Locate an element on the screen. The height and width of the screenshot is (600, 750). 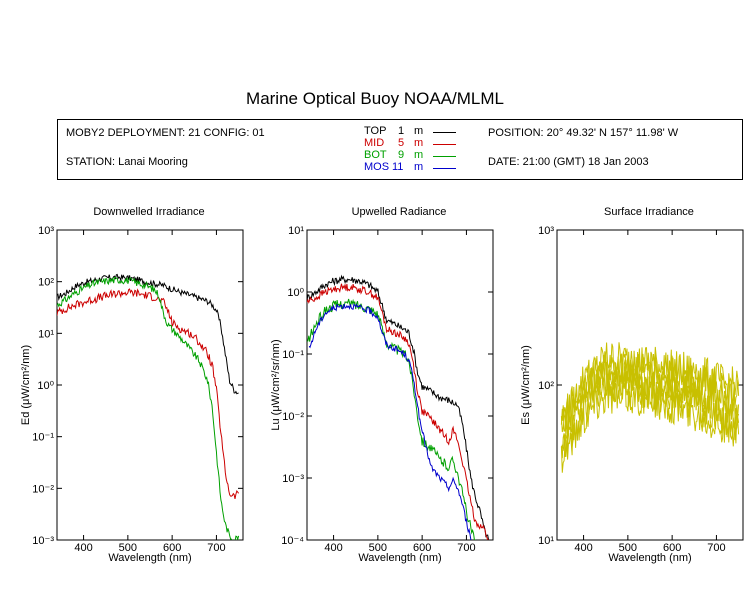
legend-depth-top: 1 is located at coordinates (401, 131).